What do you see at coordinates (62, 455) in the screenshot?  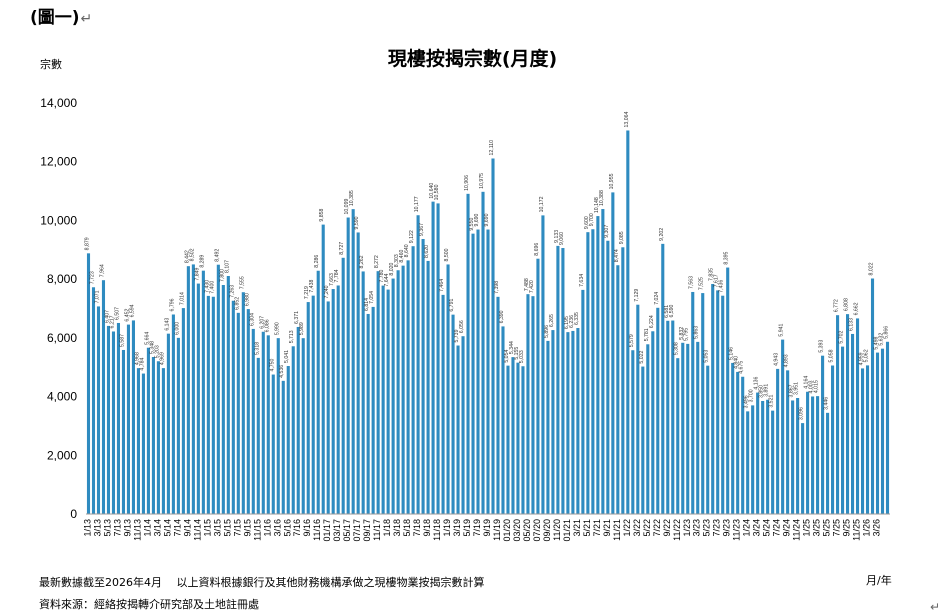 I see `y-tick-label: 2,000` at bounding box center [62, 455].